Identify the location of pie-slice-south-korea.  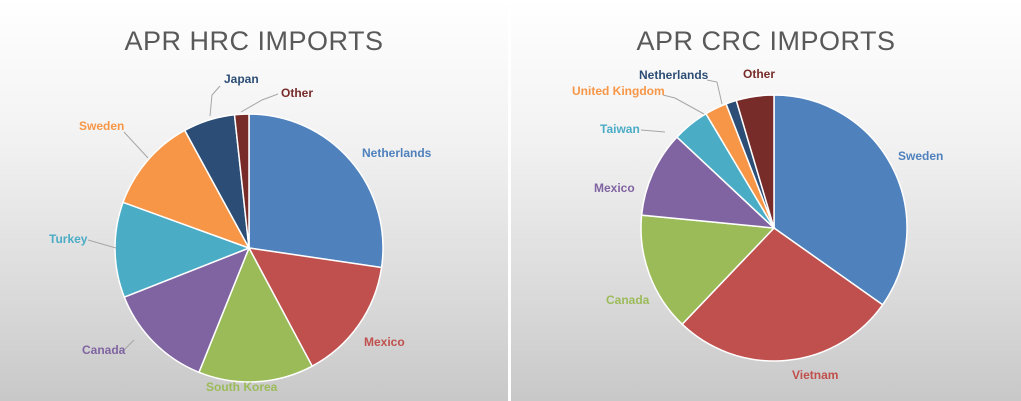
(256, 314).